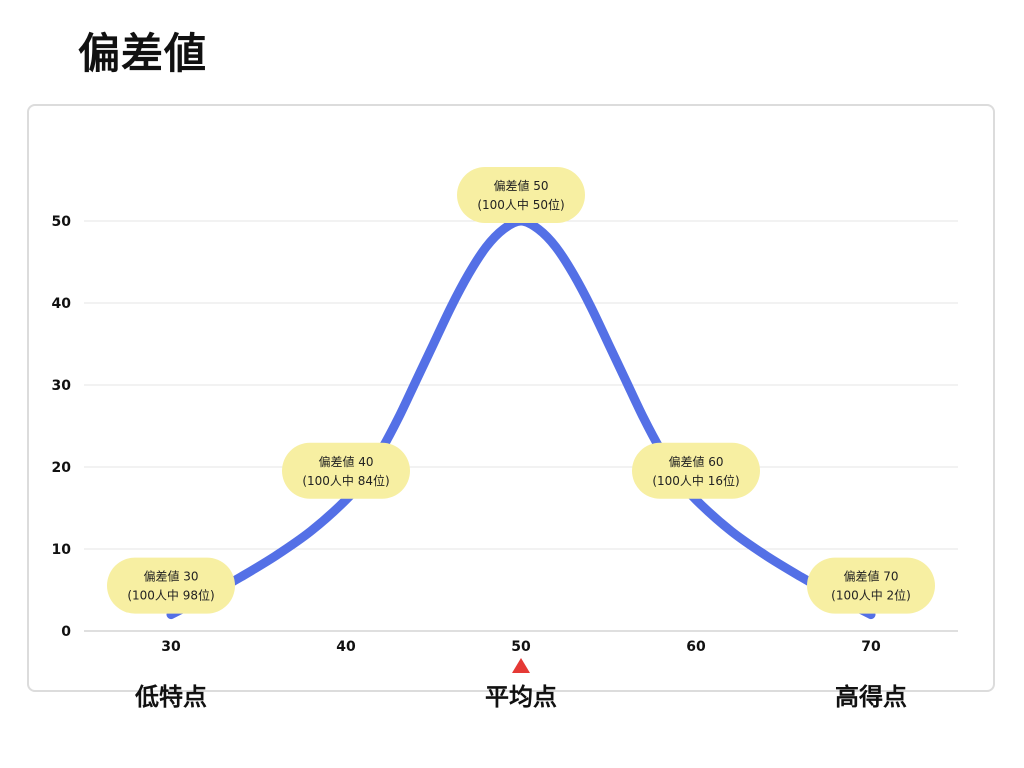  What do you see at coordinates (695, 480) in the screenshot?
I see `callout-rank-text: (100人中 16位)` at bounding box center [695, 480].